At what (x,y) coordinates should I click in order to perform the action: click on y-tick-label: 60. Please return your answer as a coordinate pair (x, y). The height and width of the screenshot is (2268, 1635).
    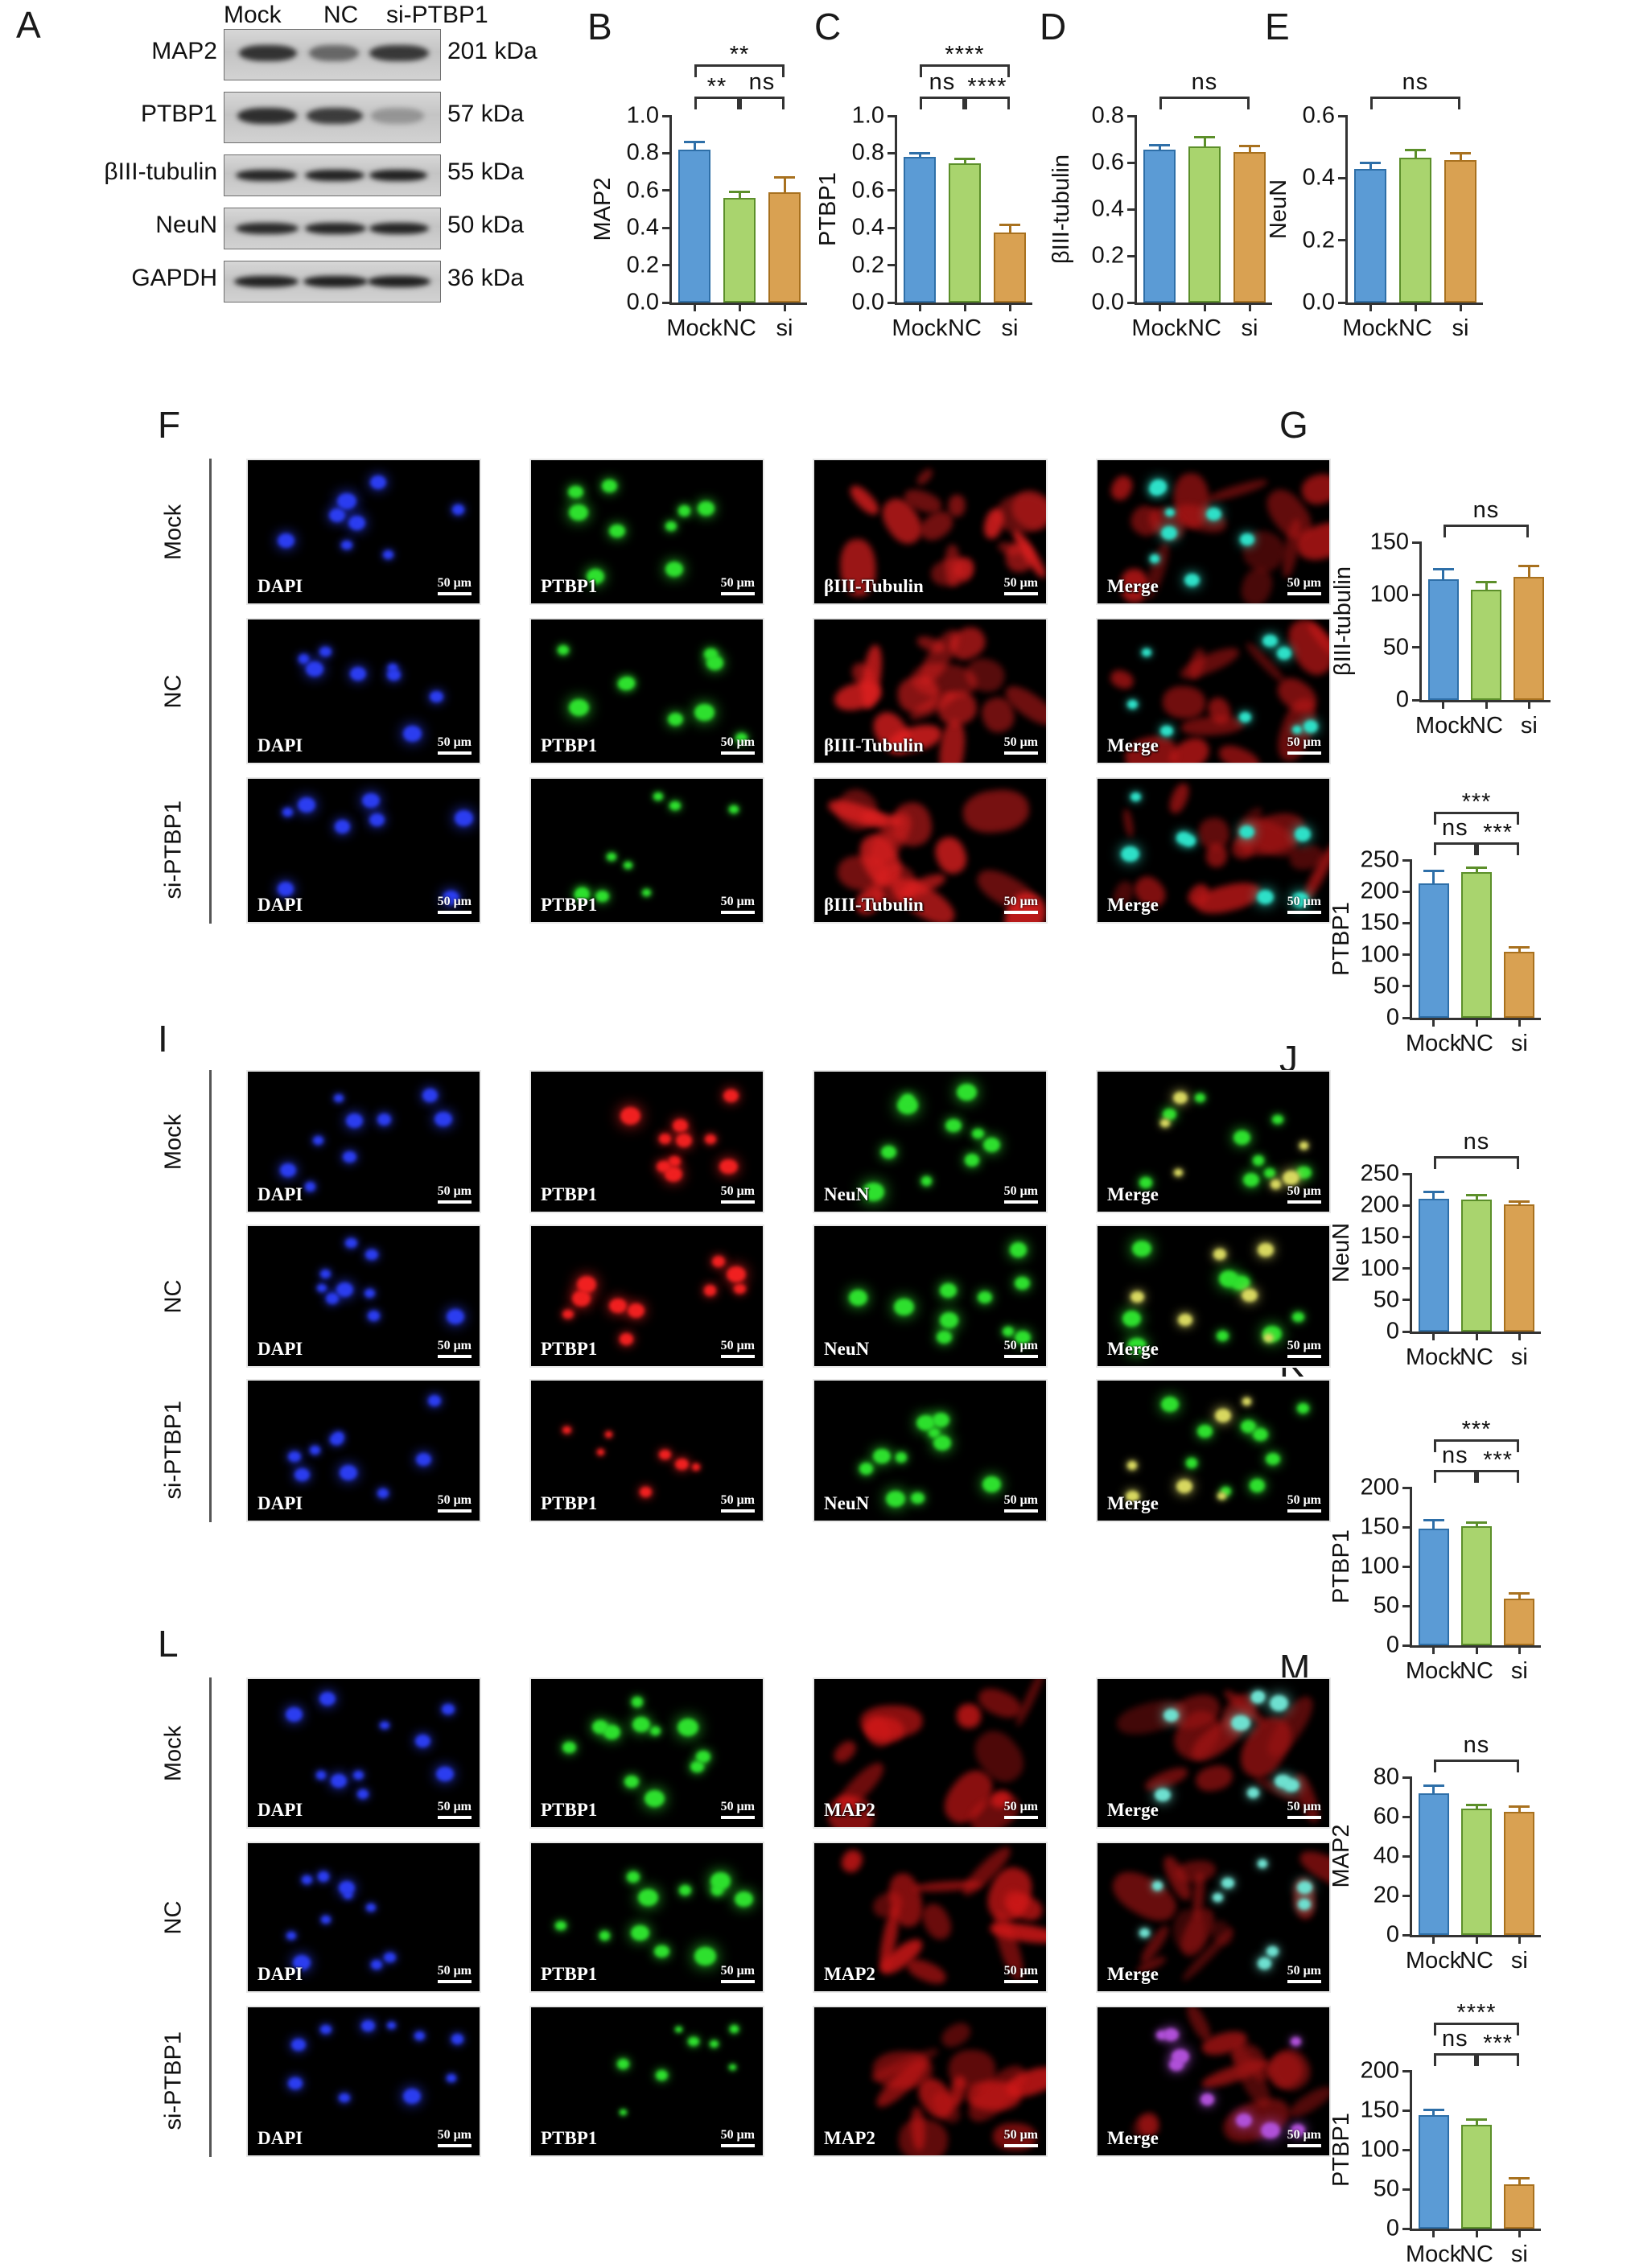
    Looking at the image, I should click on (1386, 1817).